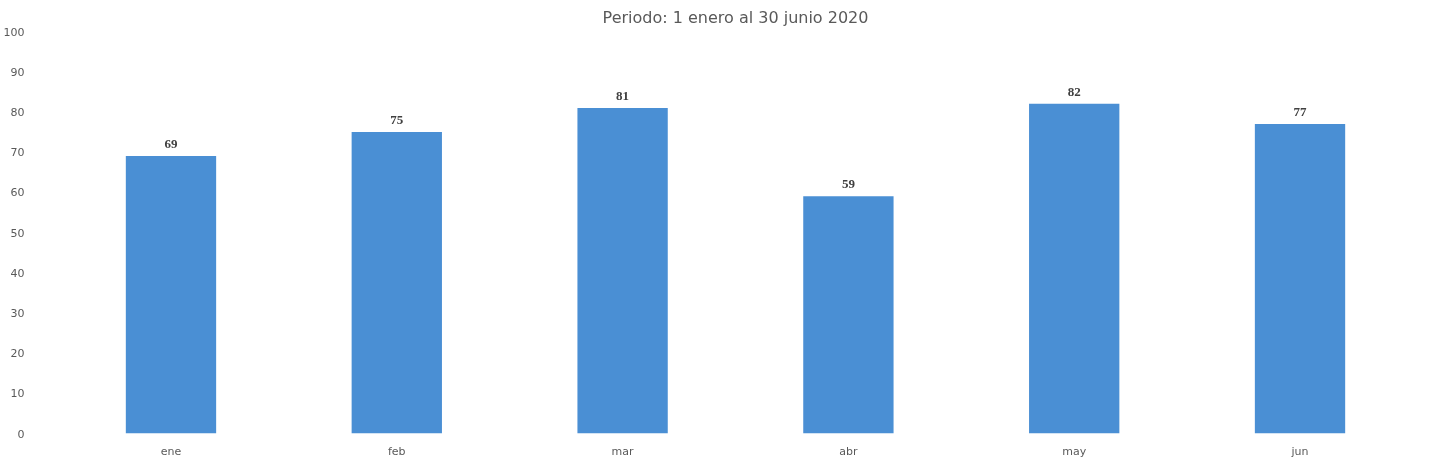  I want to click on data-label: 59, so click(848, 184).